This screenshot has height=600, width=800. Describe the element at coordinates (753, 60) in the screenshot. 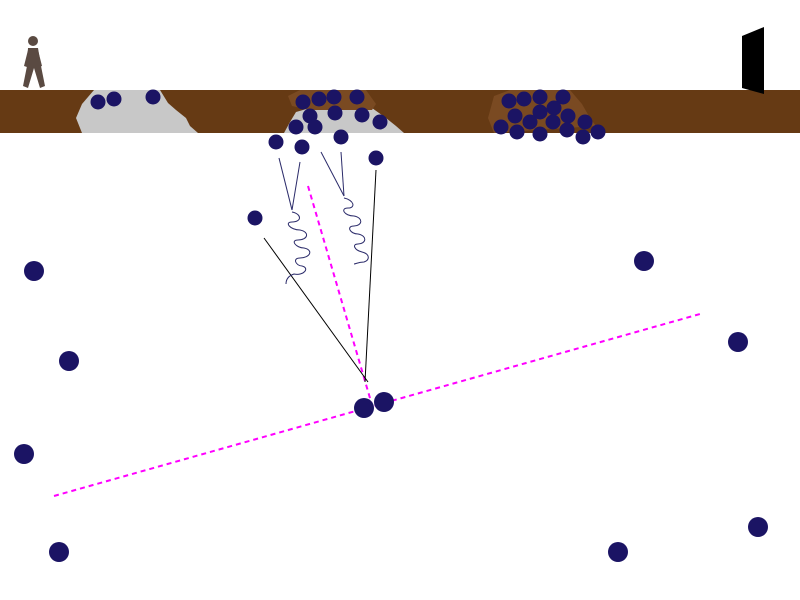

I see `door-icon` at that location.